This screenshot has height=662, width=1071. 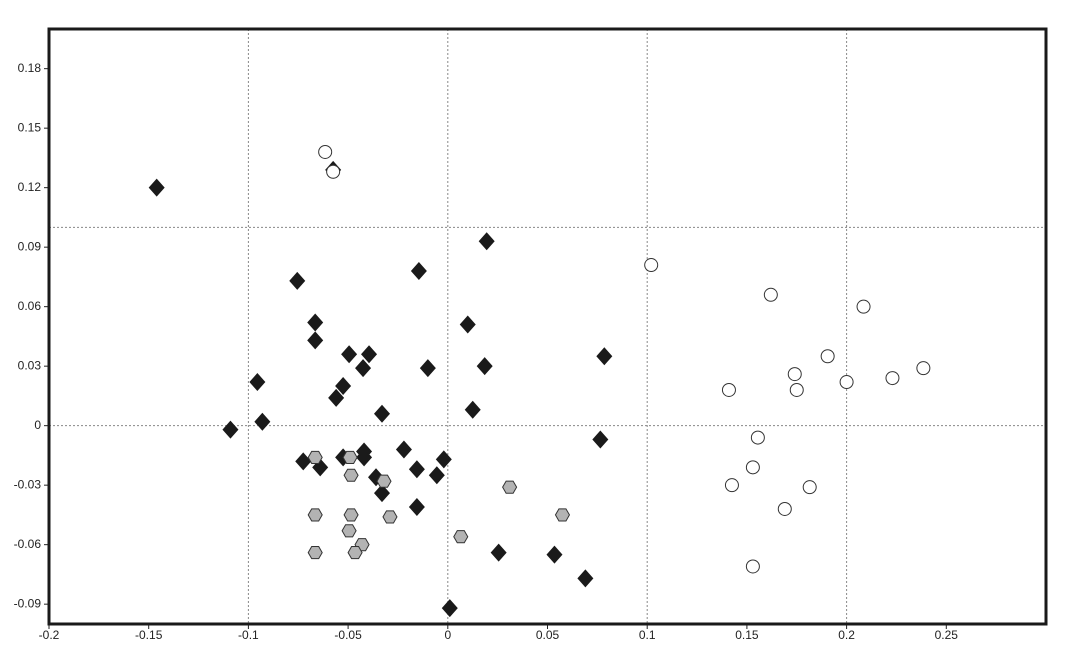 I want to click on y-tick-label: 0.03, so click(x=30, y=365).